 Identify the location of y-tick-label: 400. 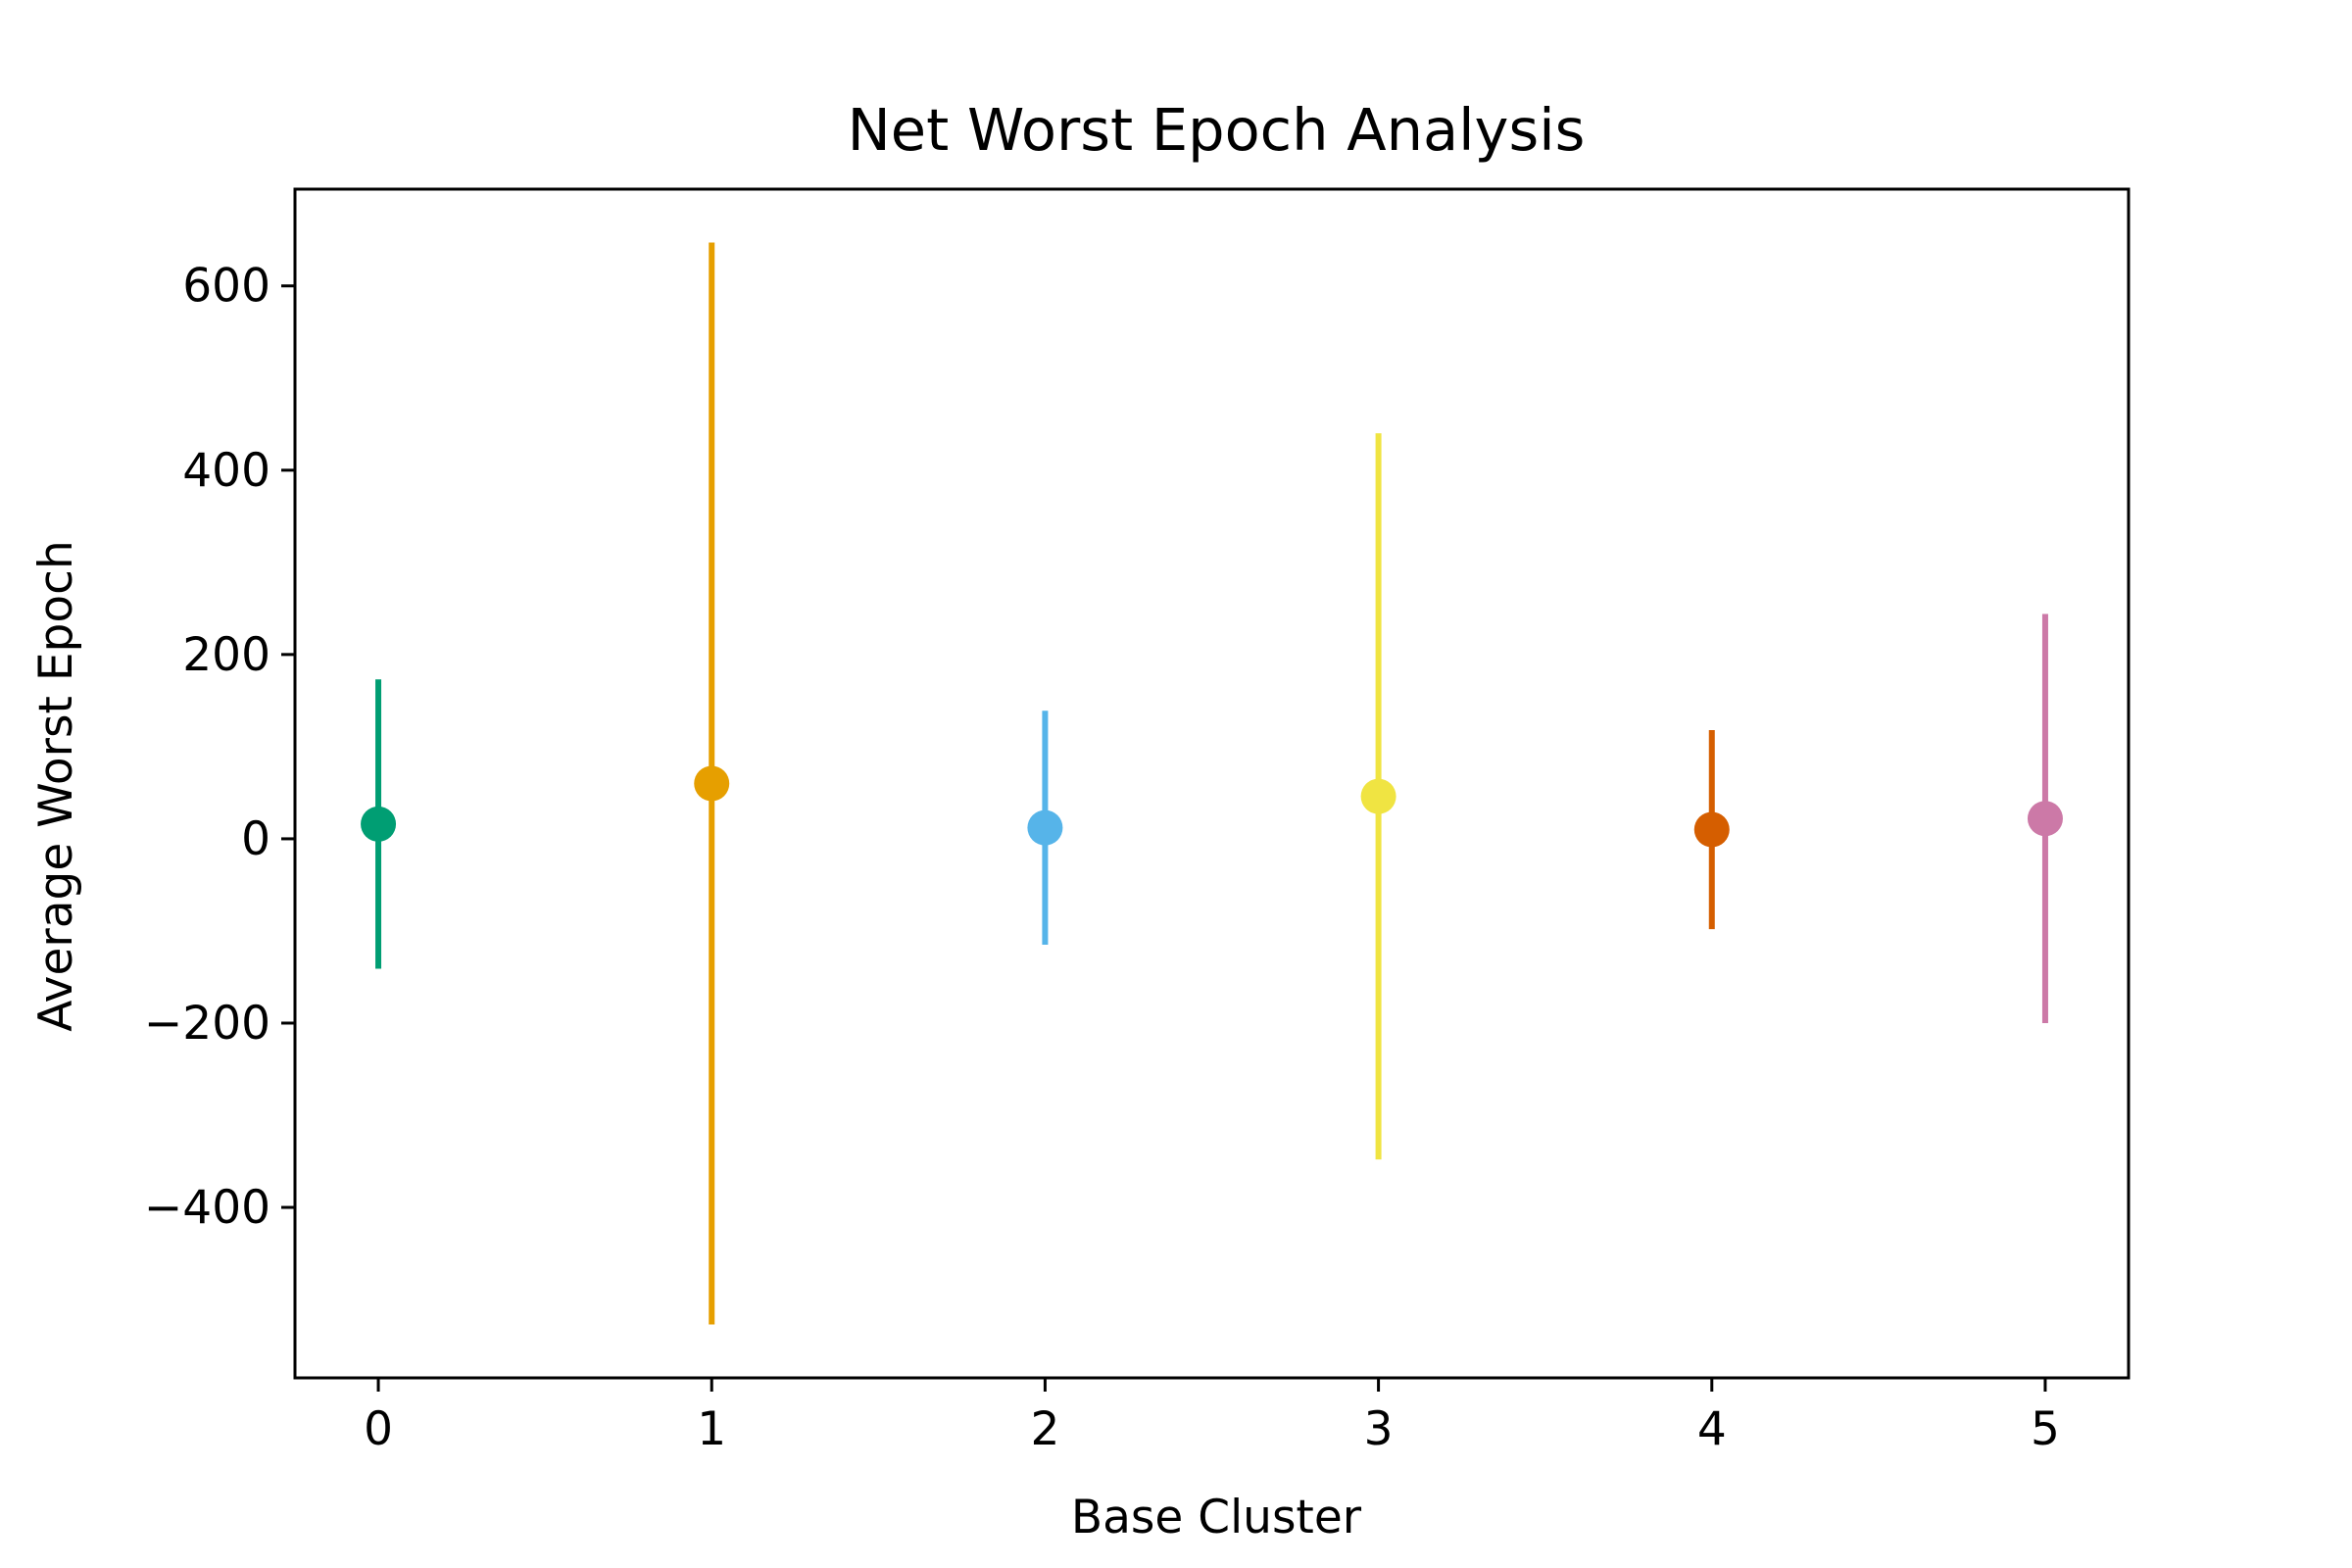
(226, 471).